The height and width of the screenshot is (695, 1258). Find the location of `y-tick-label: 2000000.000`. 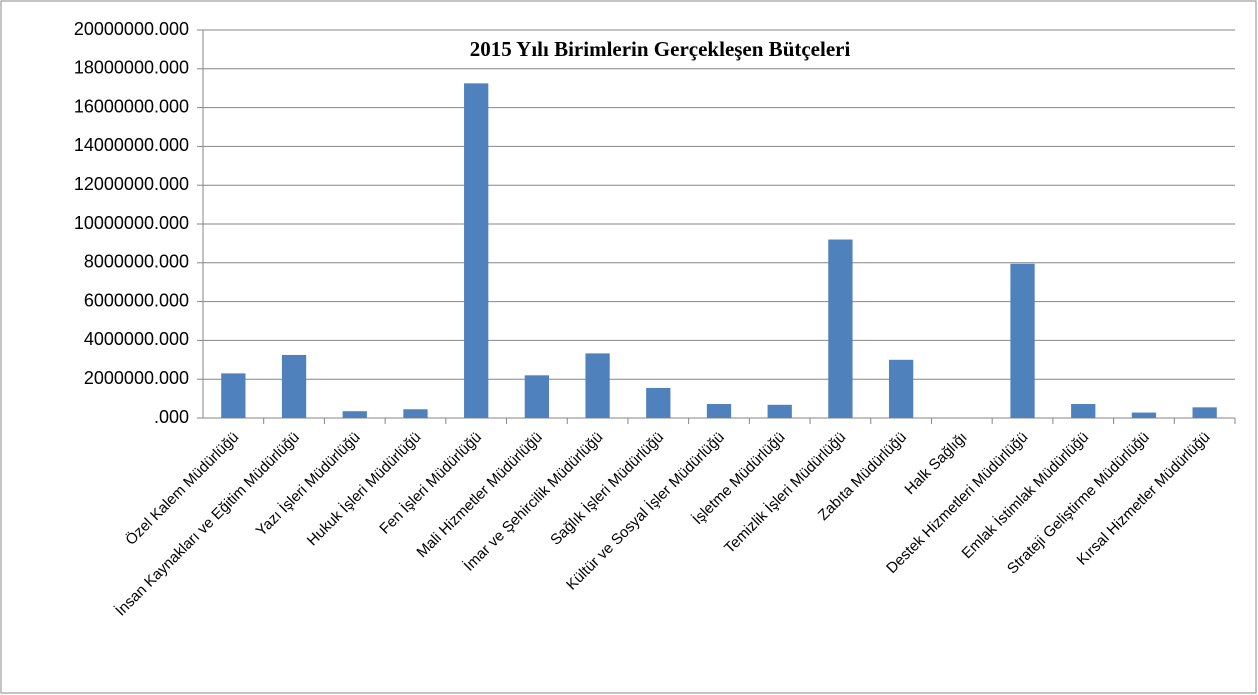

y-tick-label: 2000000.000 is located at coordinates (136, 378).